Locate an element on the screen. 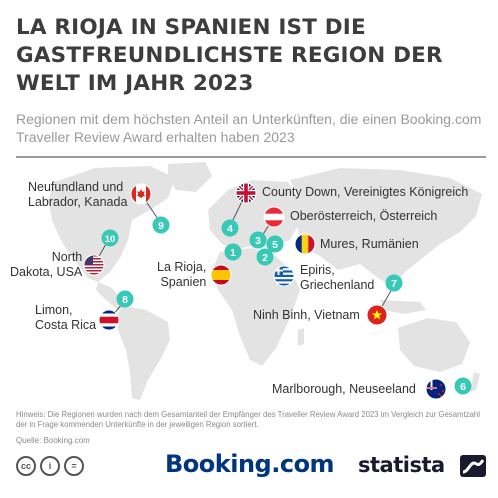 This screenshot has height=498, width=498. madagascar-shape is located at coordinates (301, 337).